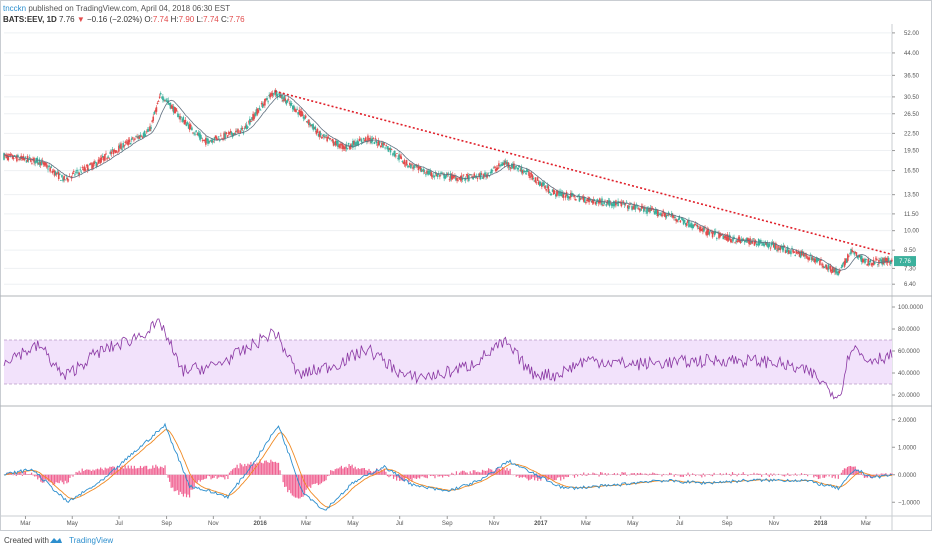 This screenshot has height=550, width=932. What do you see at coordinates (174, 19) in the screenshot?
I see `high-label: H:` at bounding box center [174, 19].